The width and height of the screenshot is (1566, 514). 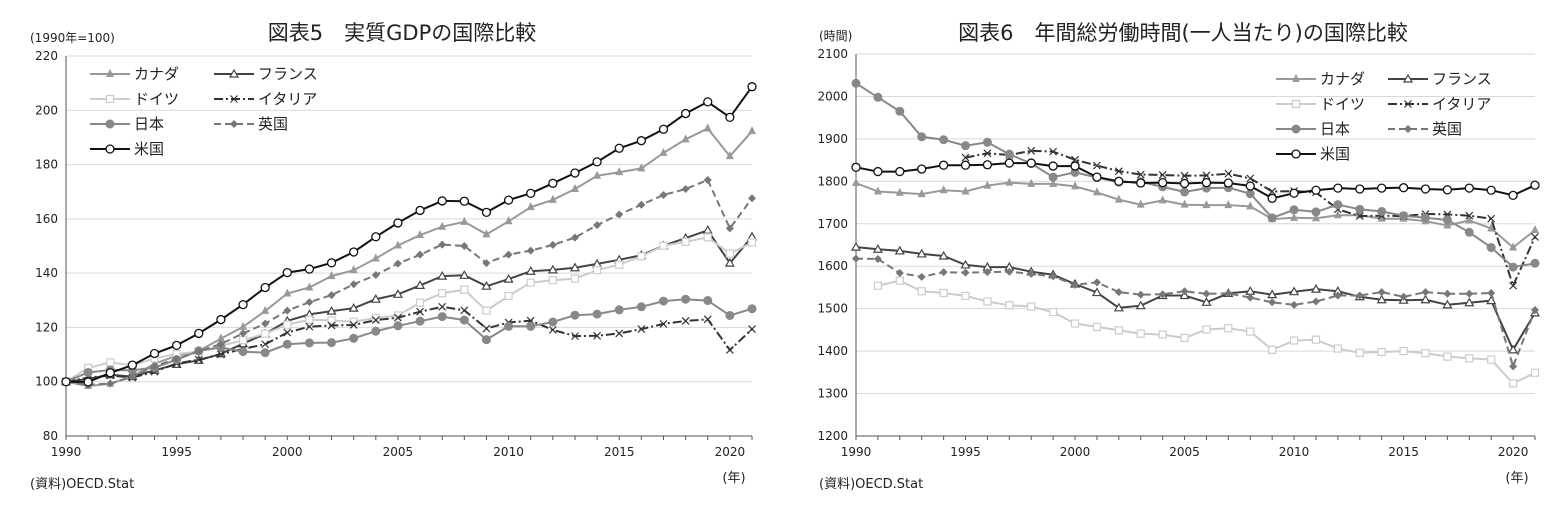 What do you see at coordinates (832, 436) in the screenshot?
I see `y-tick-label: 1200` at bounding box center [832, 436].